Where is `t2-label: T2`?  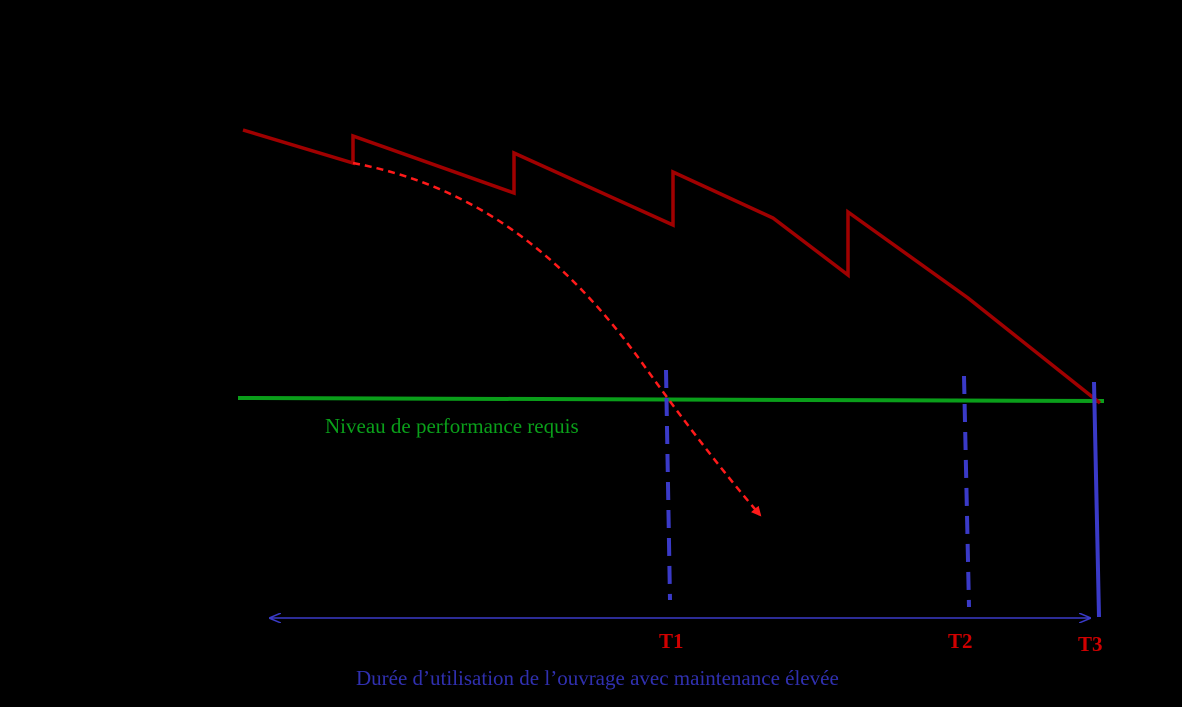
t2-label: T2 is located at coordinates (960, 641).